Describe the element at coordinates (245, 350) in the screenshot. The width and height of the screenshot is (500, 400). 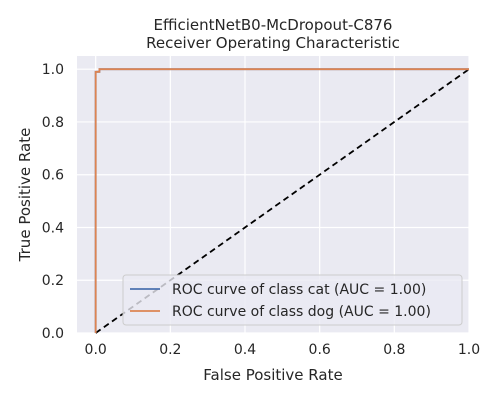
I see `x-tick-label: 0.4` at that location.